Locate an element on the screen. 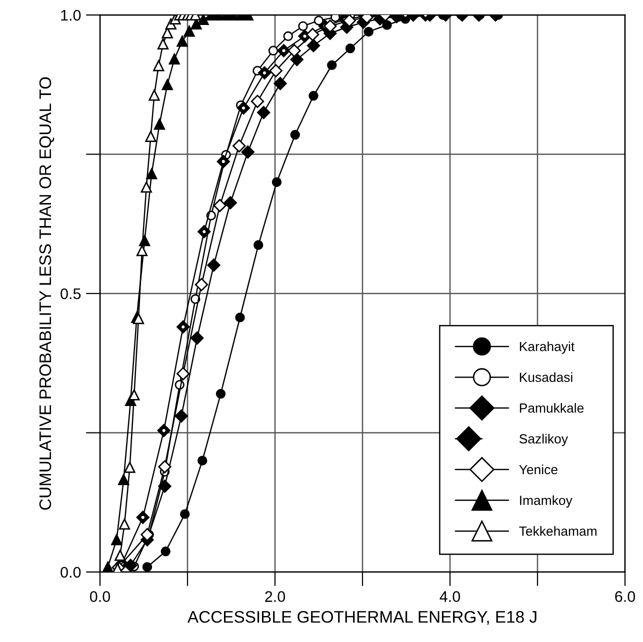 The height and width of the screenshot is (642, 643). legend-label: Tekkehamam is located at coordinates (557, 531).